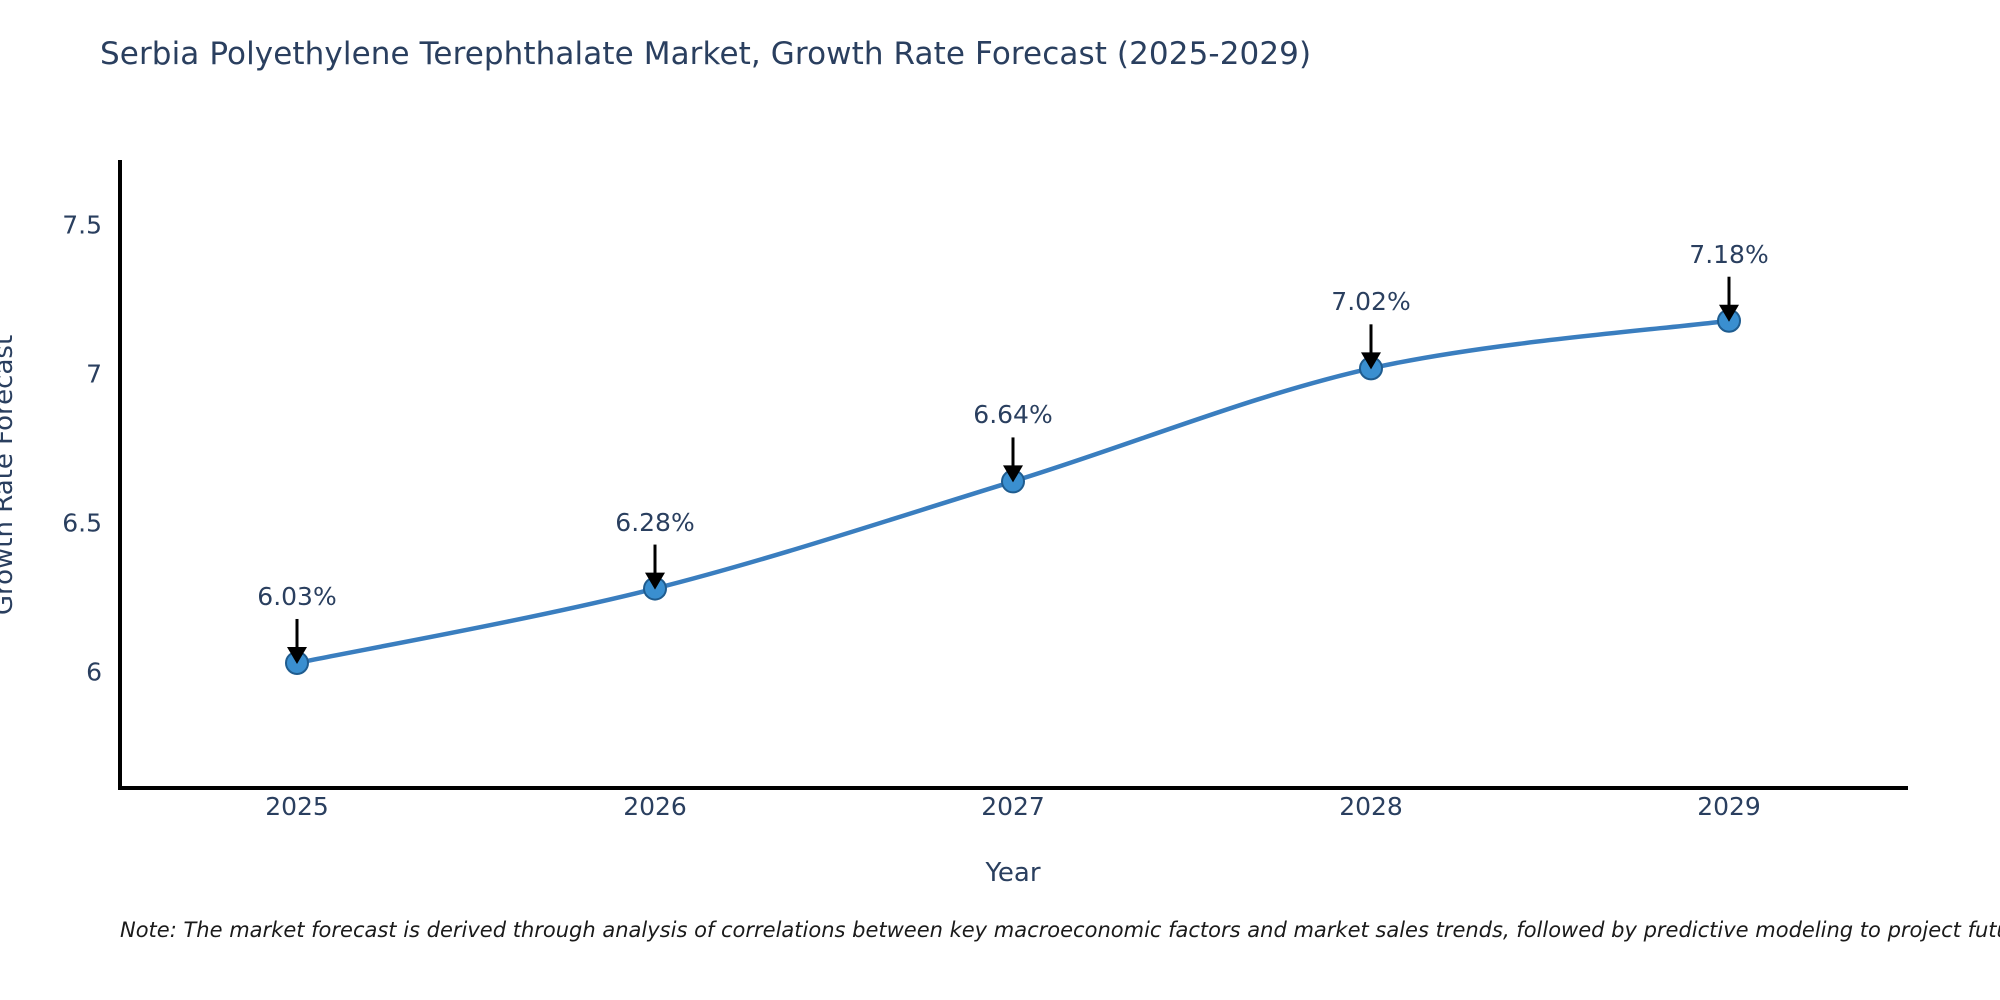  Describe the element at coordinates (120, 475) in the screenshot. I see `y-axis-line` at that location.